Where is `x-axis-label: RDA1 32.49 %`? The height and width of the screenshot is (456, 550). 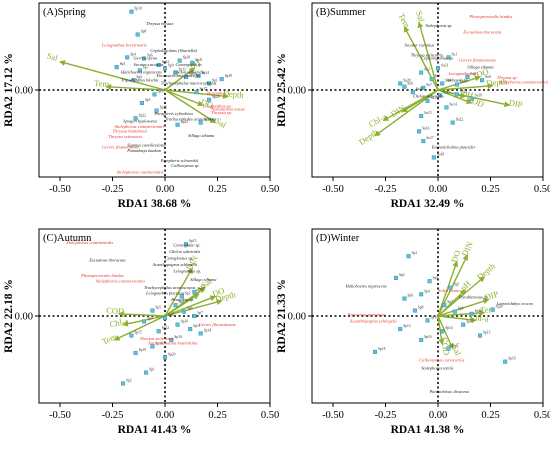 x-axis-label: RDA1 32.49 % is located at coordinates (428, 204).